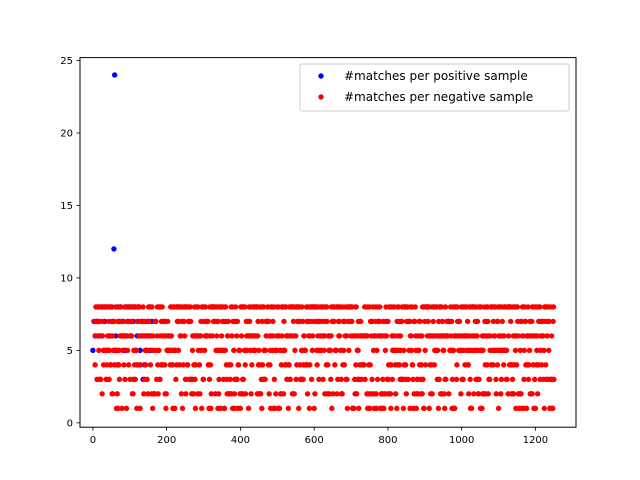 The height and width of the screenshot is (480, 640). Describe the element at coordinates (321, 76) in the screenshot. I see `legend-marker-positive` at that location.